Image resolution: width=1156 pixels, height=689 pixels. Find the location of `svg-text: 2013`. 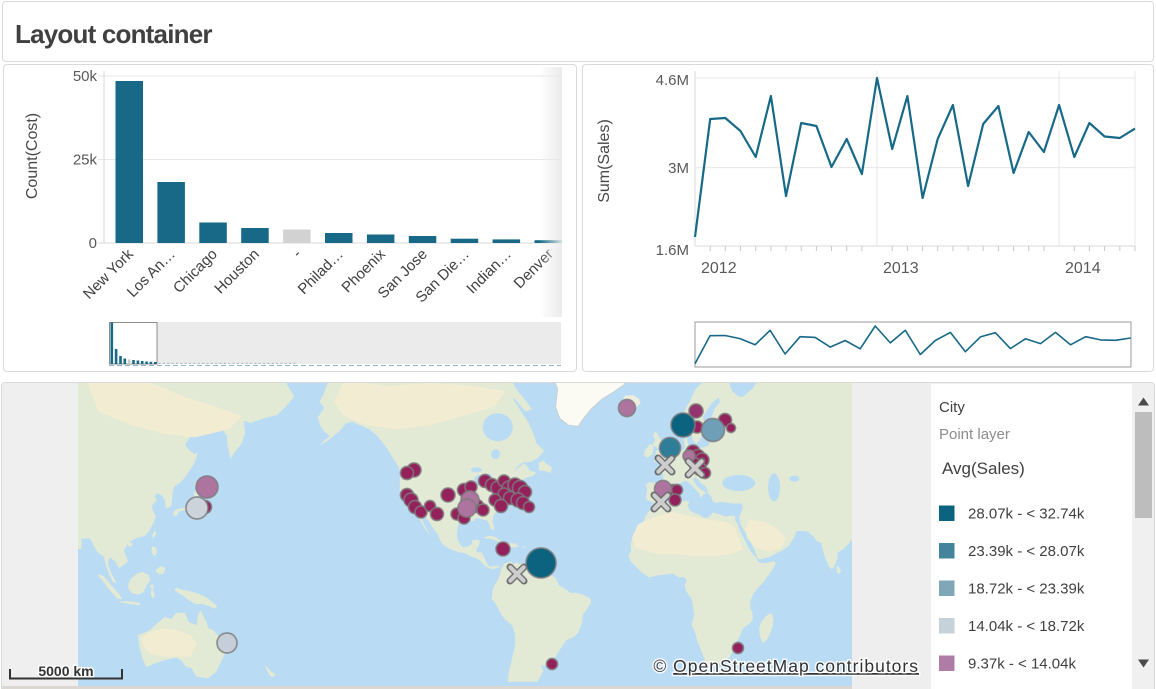

svg-text: 2013 is located at coordinates (901, 268).